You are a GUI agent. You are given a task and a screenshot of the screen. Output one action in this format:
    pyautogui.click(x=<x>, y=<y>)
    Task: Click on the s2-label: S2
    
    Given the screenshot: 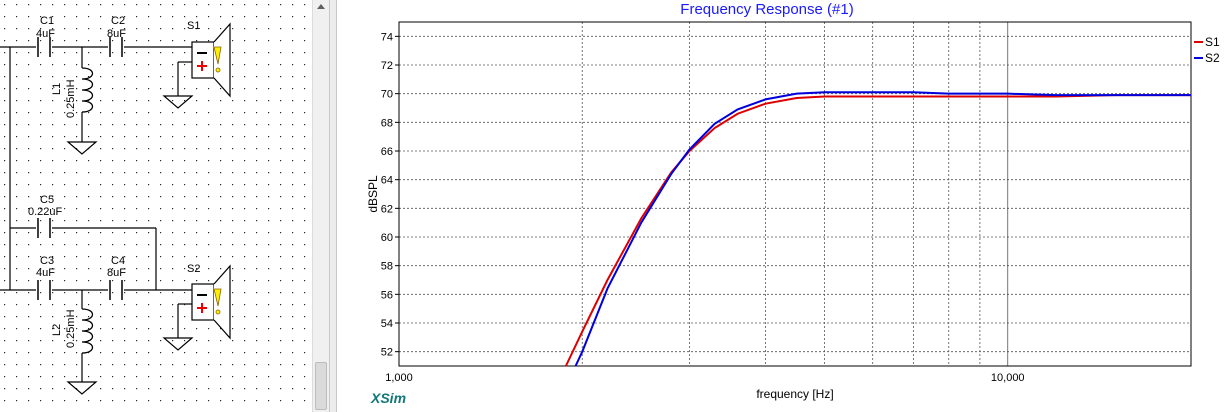 What is the action you would take?
    pyautogui.click(x=193, y=269)
    